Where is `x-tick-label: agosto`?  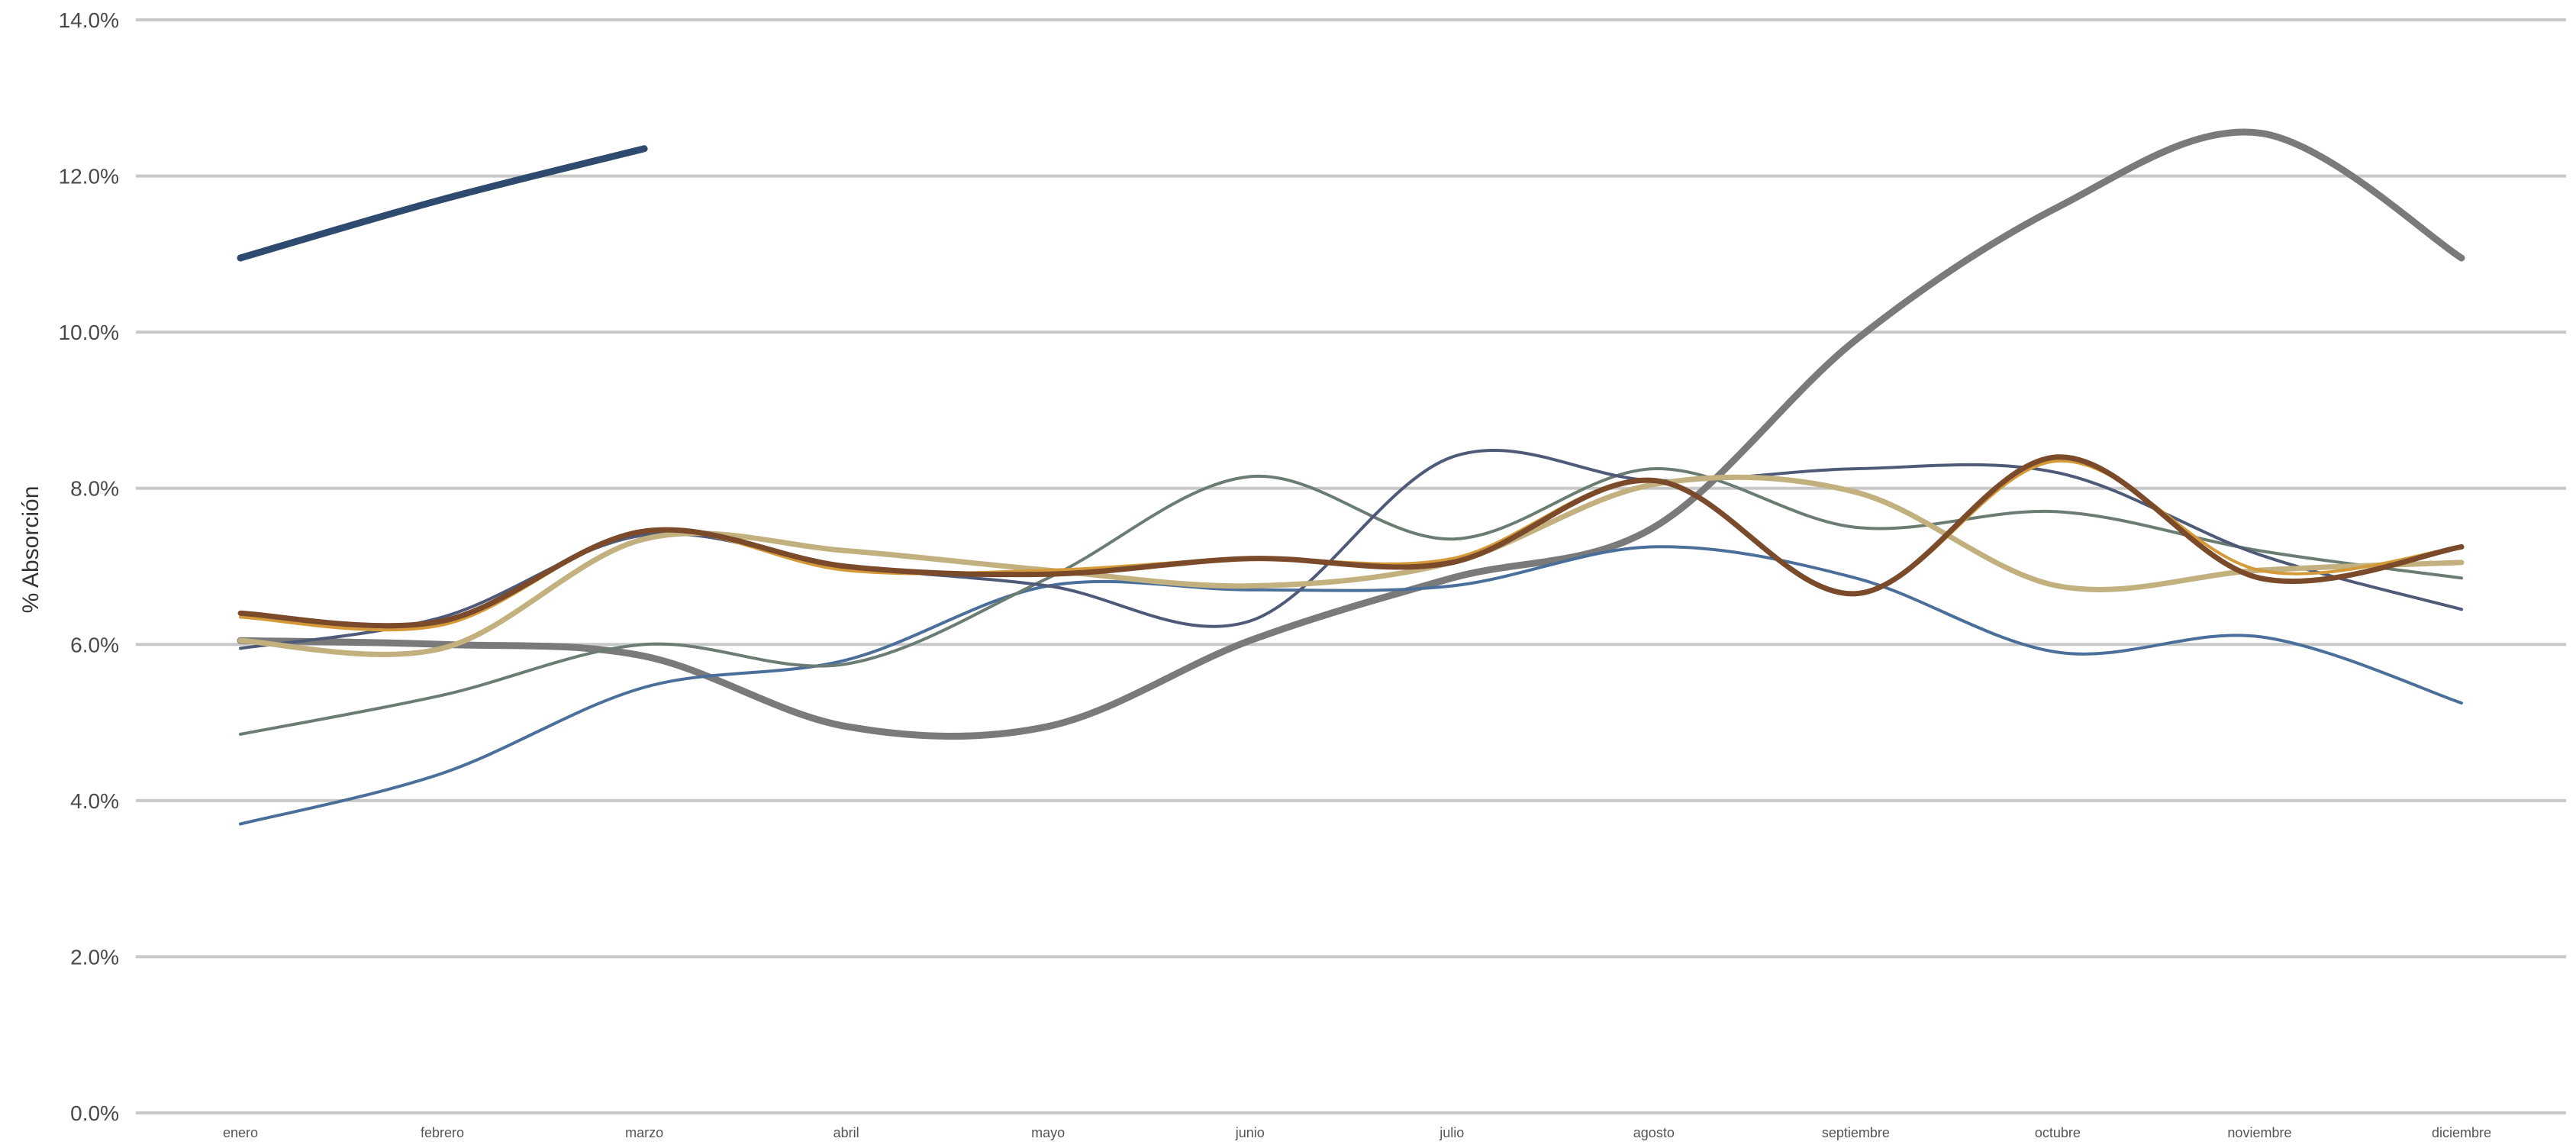 x-tick-label: agosto is located at coordinates (1654, 1132).